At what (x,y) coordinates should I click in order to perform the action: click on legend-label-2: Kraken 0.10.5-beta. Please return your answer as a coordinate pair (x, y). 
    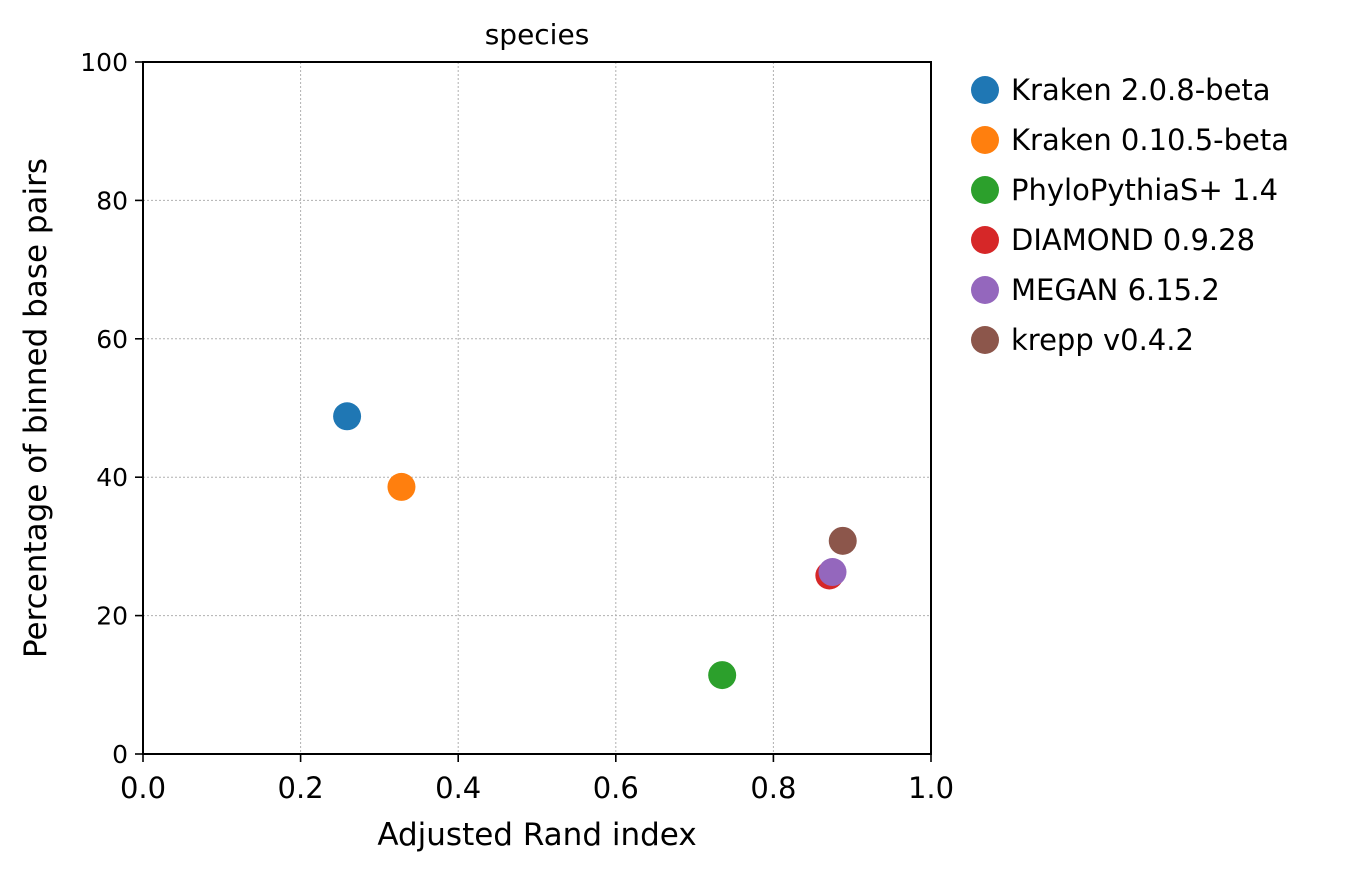
    Looking at the image, I should click on (1150, 140).